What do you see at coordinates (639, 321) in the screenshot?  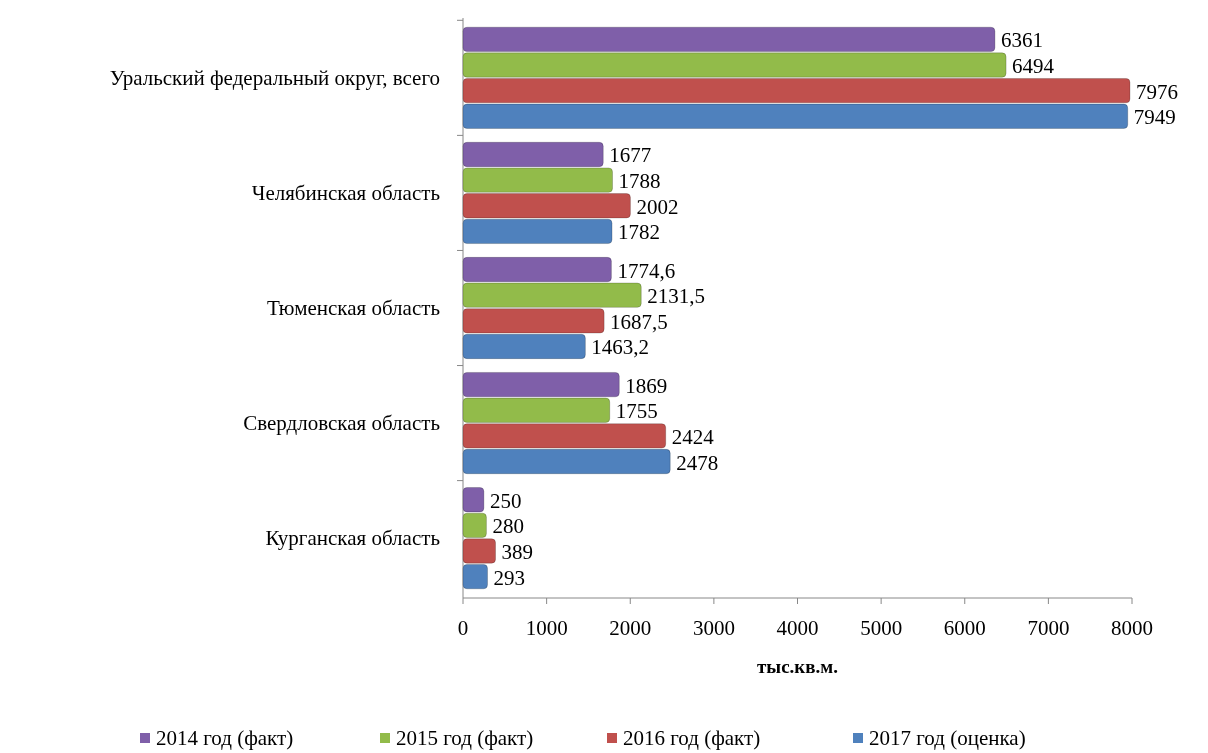 I see `data-label: 1687,5` at bounding box center [639, 321].